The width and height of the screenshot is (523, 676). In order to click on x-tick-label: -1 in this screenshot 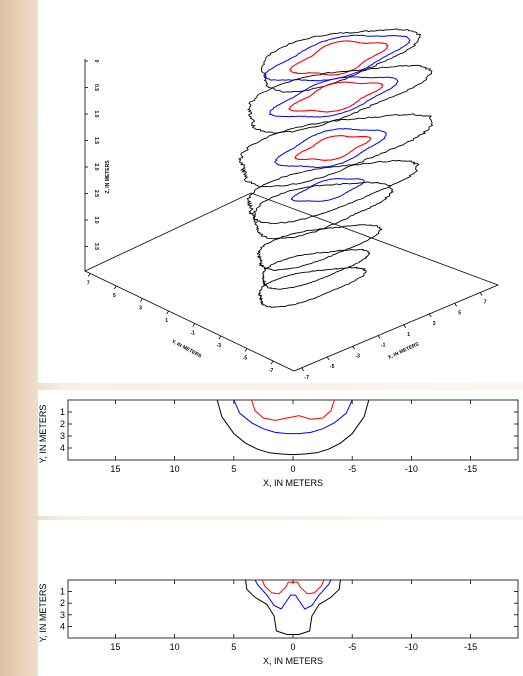, I will do `click(383, 346)`.